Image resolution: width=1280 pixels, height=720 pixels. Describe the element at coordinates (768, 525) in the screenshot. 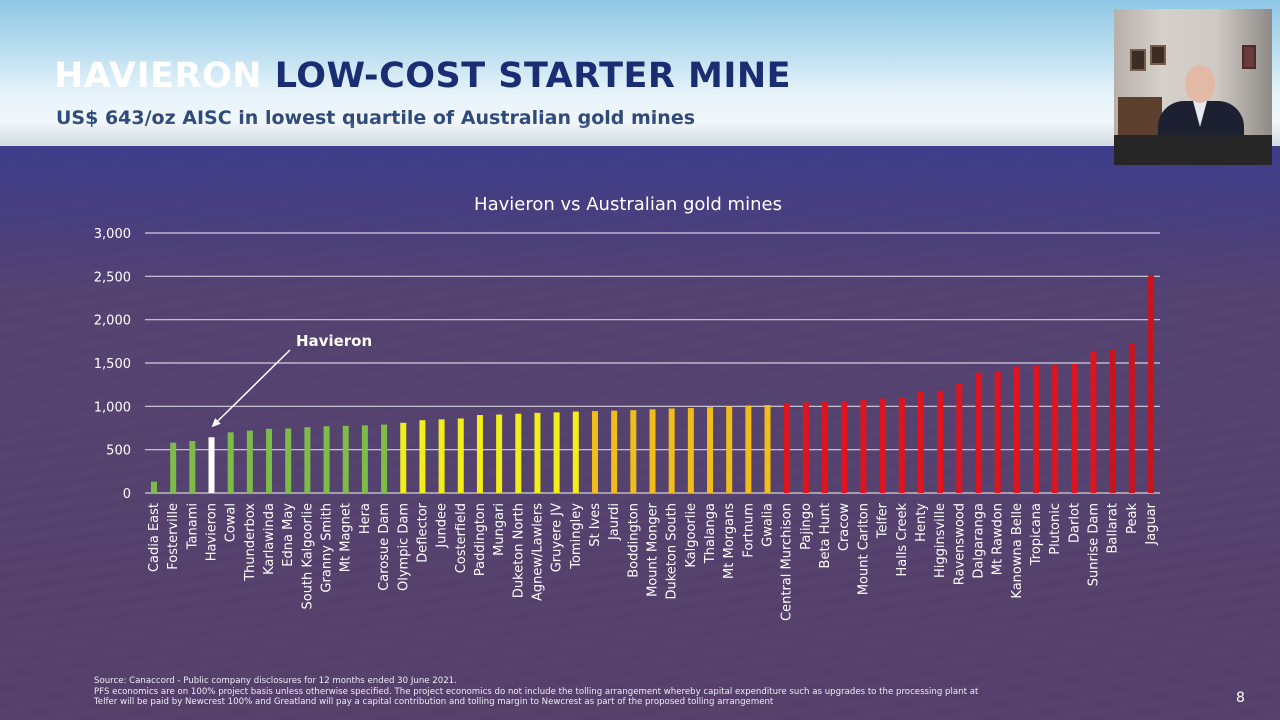

I see `x-tick-label: Gwalia` at that location.